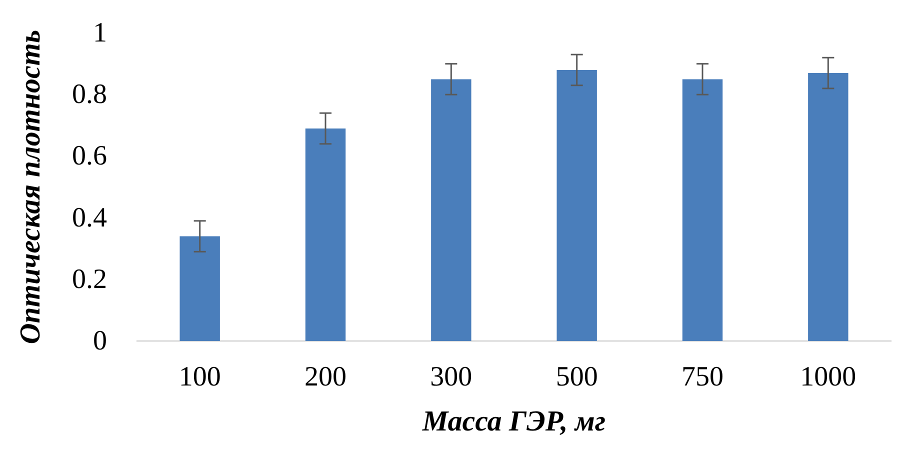 This screenshot has height=453, width=909. I want to click on y-tick-label: 0.8, so click(89, 94).